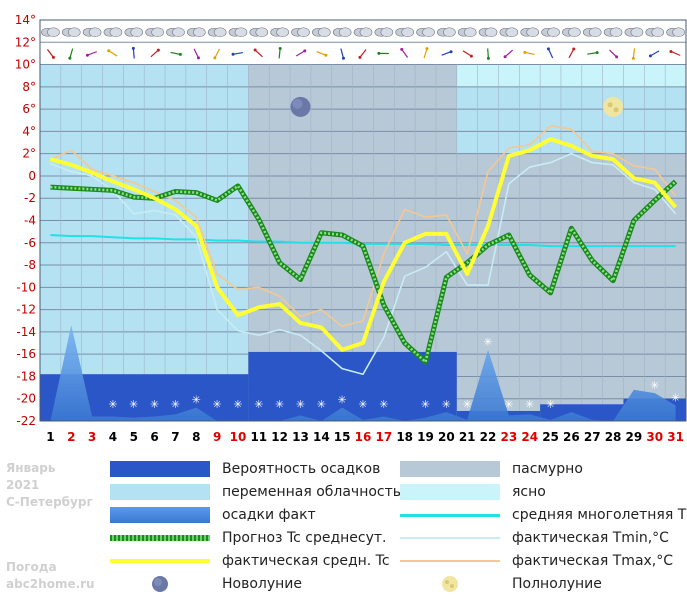 Image resolution: width=687 pixels, height=599 pixels. Describe the element at coordinates (321, 437) in the screenshot. I see `x-tick-label: 14` at that location.